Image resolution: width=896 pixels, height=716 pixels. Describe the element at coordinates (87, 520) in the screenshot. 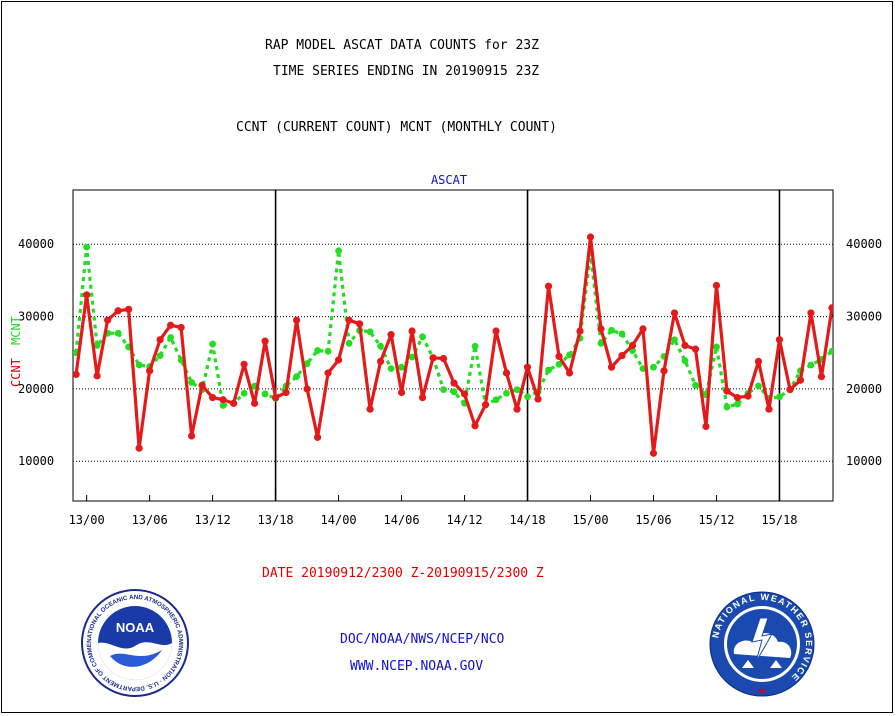

I see `x-tick-label-13-00: 13/00` at that location.